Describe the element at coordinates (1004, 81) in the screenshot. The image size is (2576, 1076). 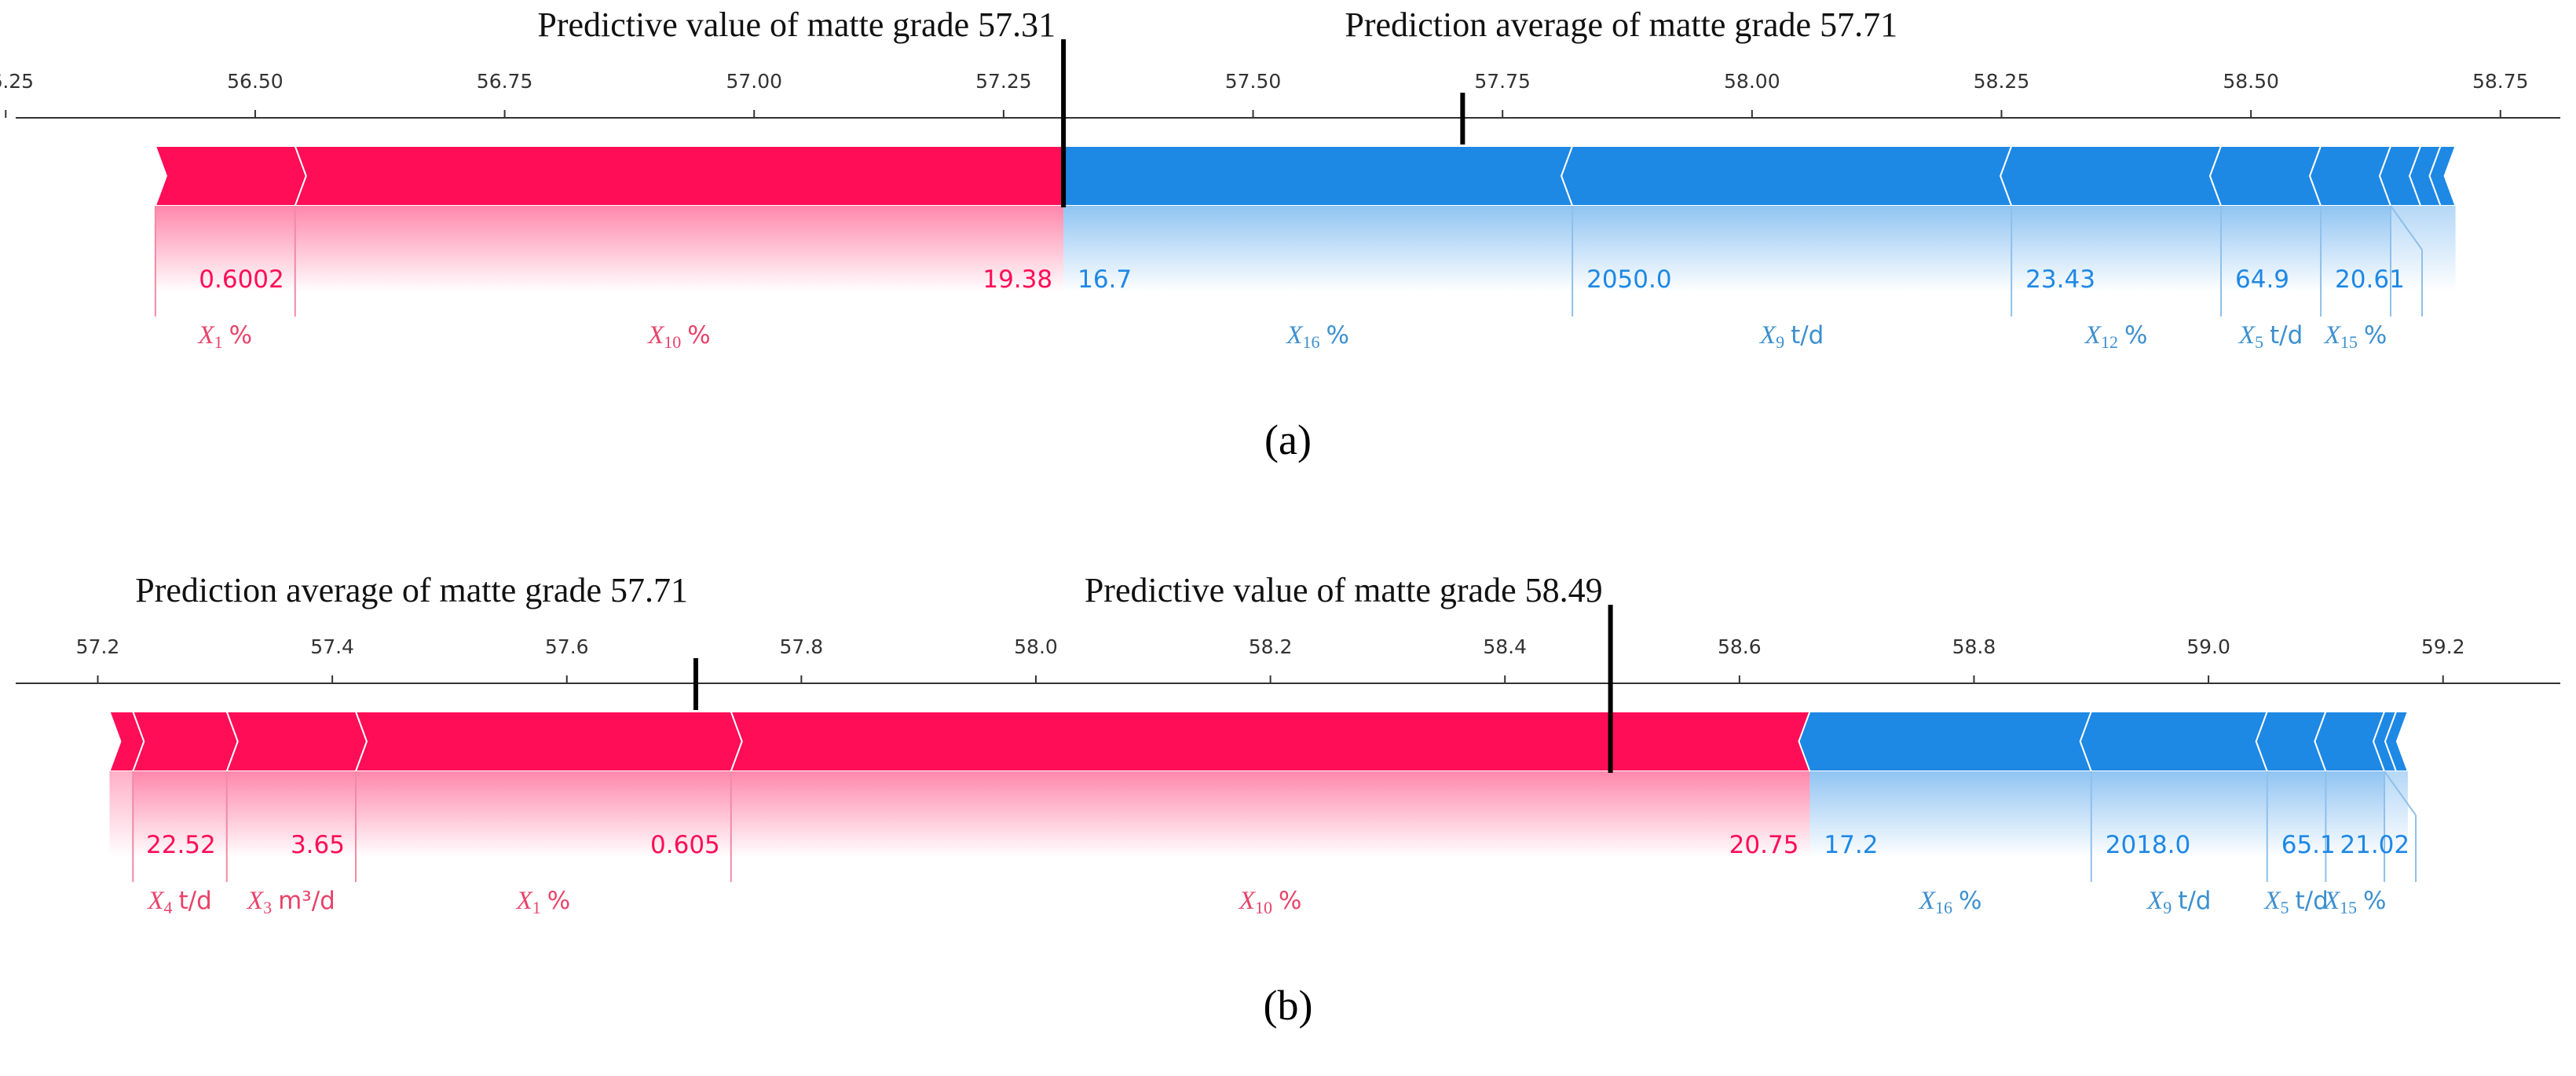
I see `x-tick-label: 57.25` at that location.